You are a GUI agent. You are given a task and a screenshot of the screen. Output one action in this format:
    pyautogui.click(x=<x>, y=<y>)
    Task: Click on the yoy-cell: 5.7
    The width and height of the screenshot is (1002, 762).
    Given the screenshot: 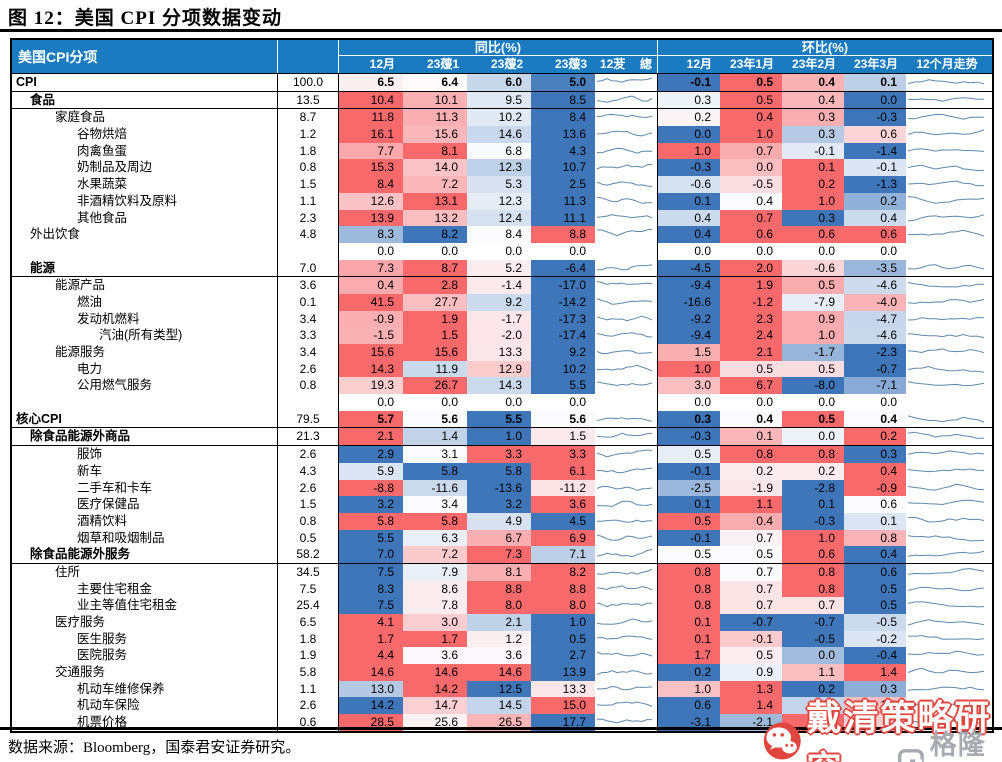 What is the action you would take?
    pyautogui.click(x=371, y=419)
    